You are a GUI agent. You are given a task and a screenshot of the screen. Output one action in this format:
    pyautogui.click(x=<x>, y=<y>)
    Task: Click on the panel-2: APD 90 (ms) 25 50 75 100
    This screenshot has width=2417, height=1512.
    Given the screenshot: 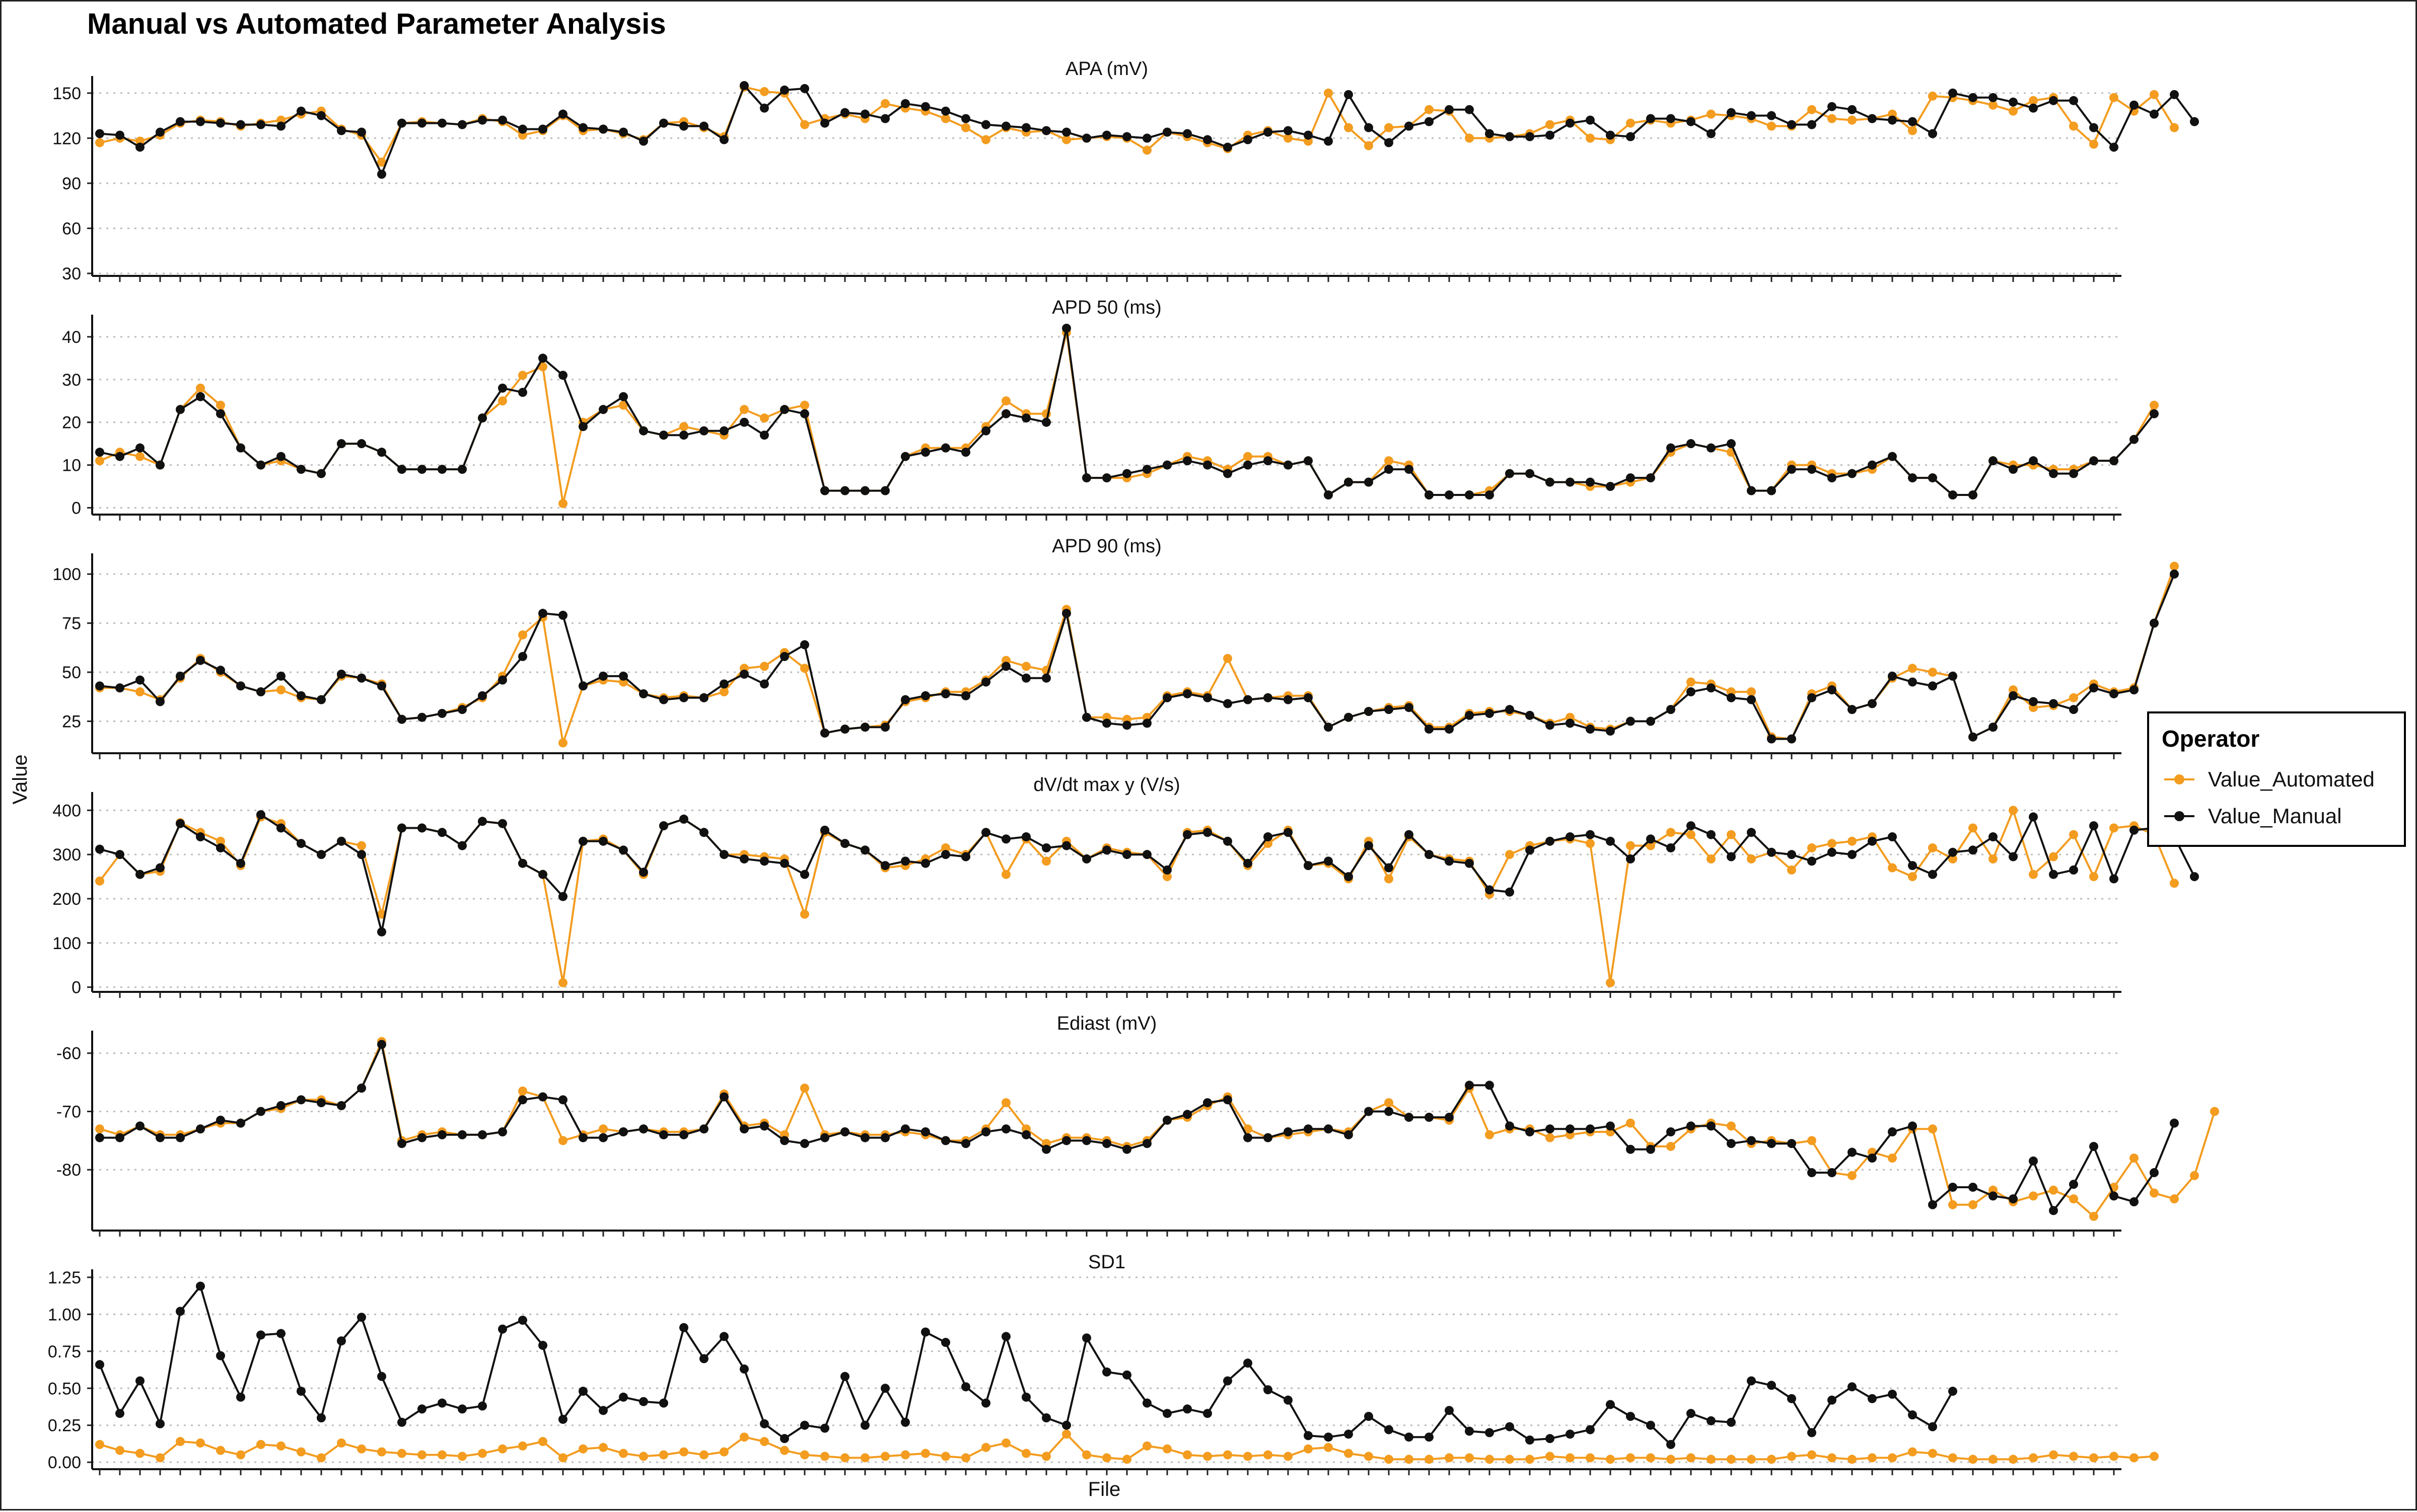 What is the action you would take?
    pyautogui.click(x=1115, y=648)
    